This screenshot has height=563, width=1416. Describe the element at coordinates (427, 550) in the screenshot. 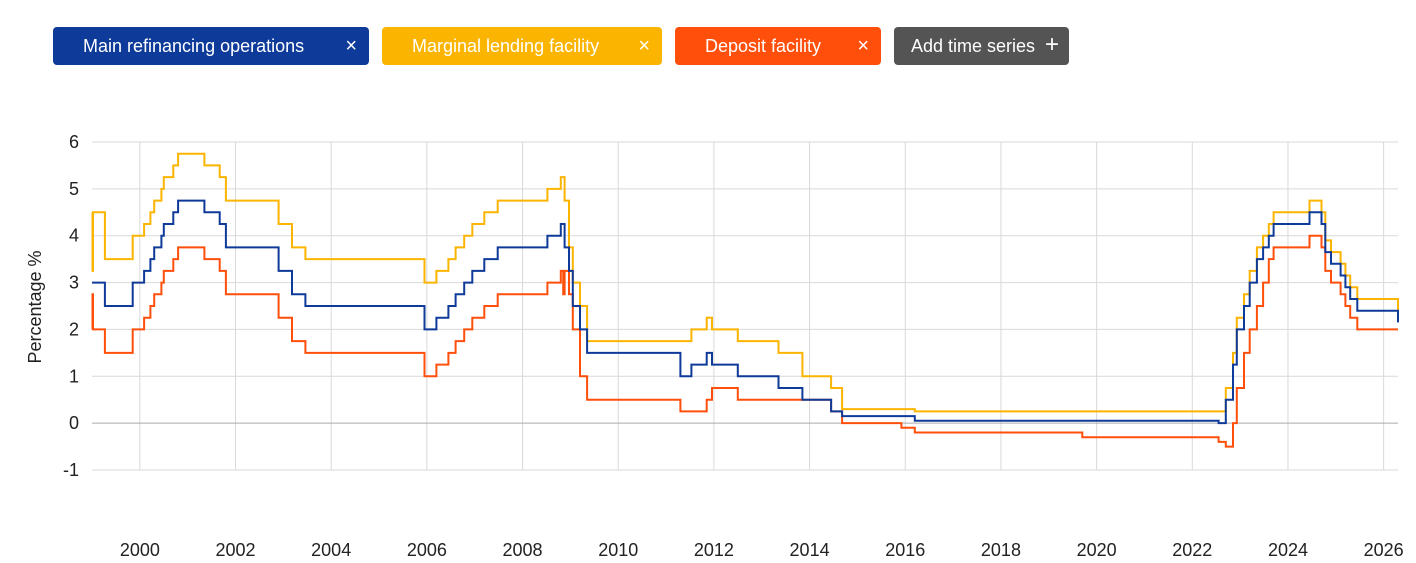

I see `x-tick-label: 2006` at that location.